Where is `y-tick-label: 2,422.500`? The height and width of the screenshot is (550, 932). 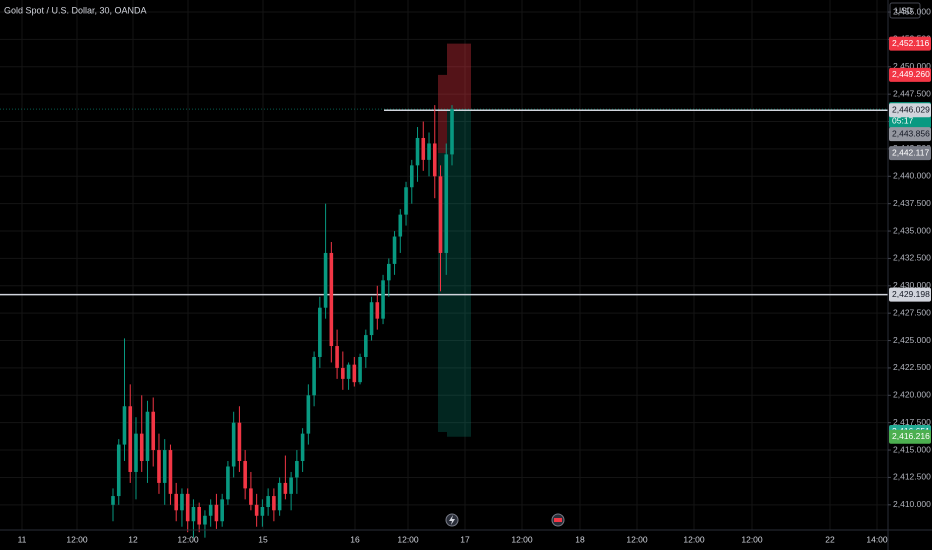 y-tick-label: 2,422.500 is located at coordinates (912, 367).